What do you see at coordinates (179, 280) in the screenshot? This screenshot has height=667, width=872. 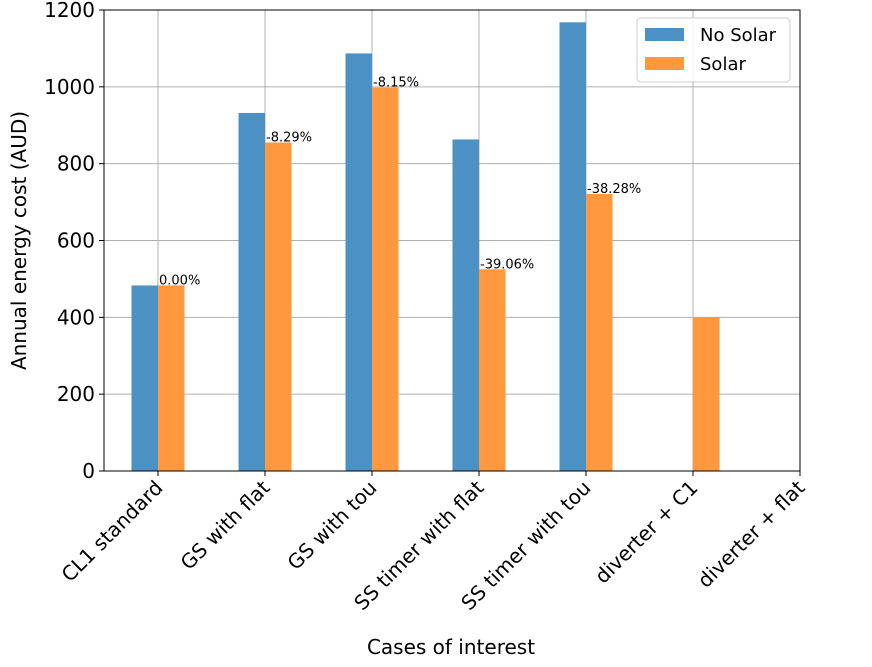 I see `bar-annotation: 0.00%` at bounding box center [179, 280].